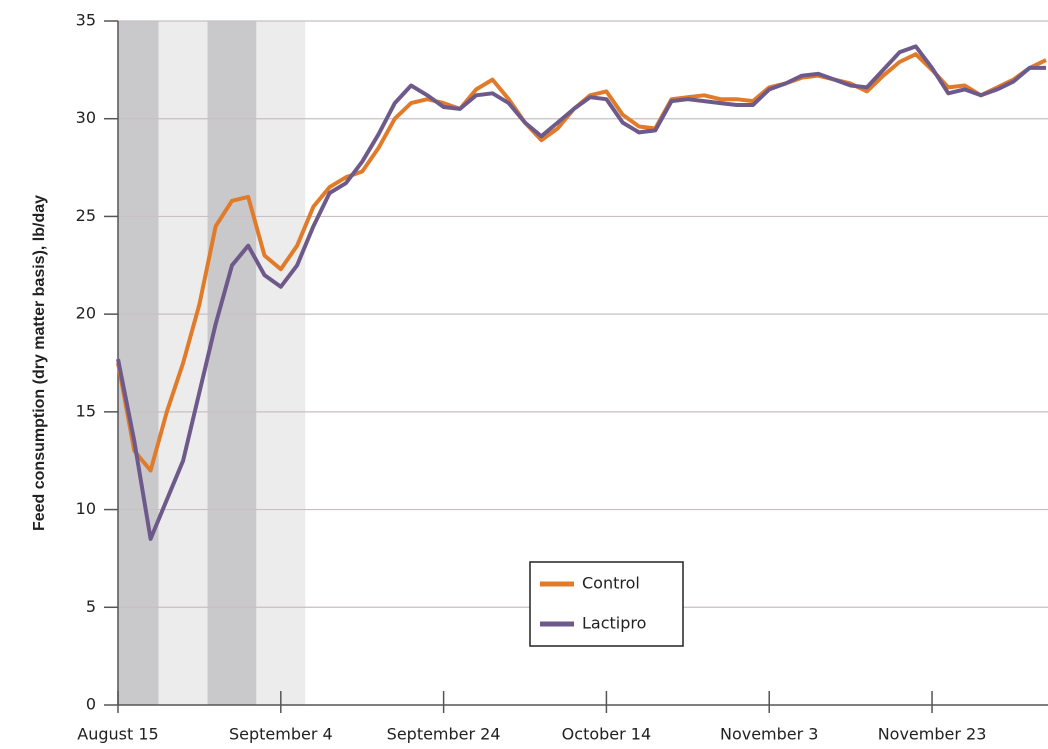 The height and width of the screenshot is (749, 1048). What do you see at coordinates (611, 583) in the screenshot?
I see `legend-label: Control` at bounding box center [611, 583].